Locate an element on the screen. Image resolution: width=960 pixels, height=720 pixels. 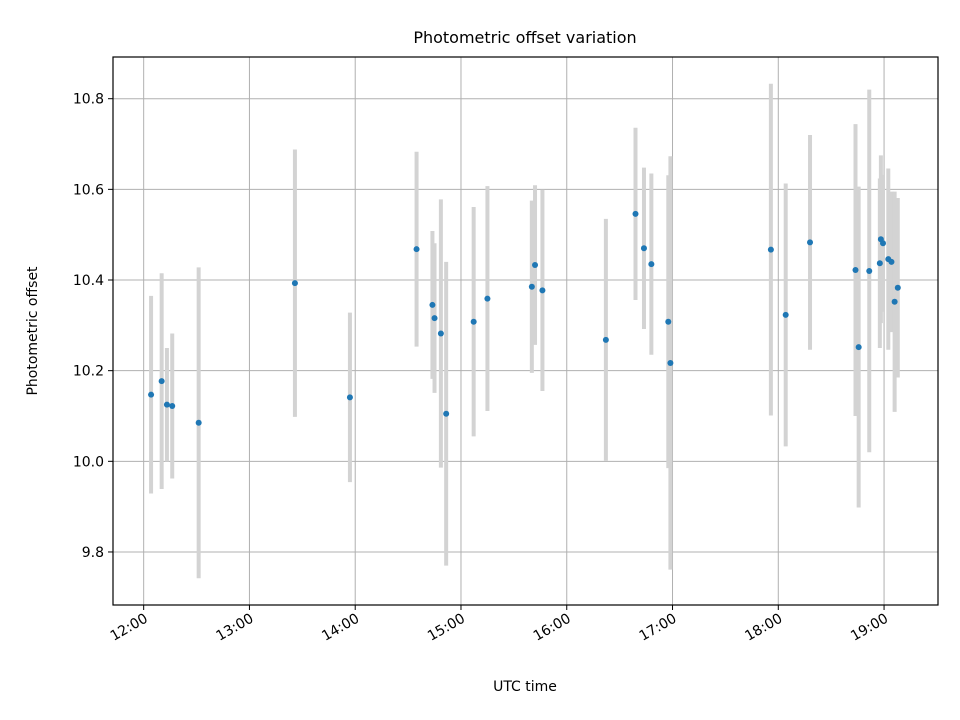
y-axis-label: Photometric offset is located at coordinates (33, 331).